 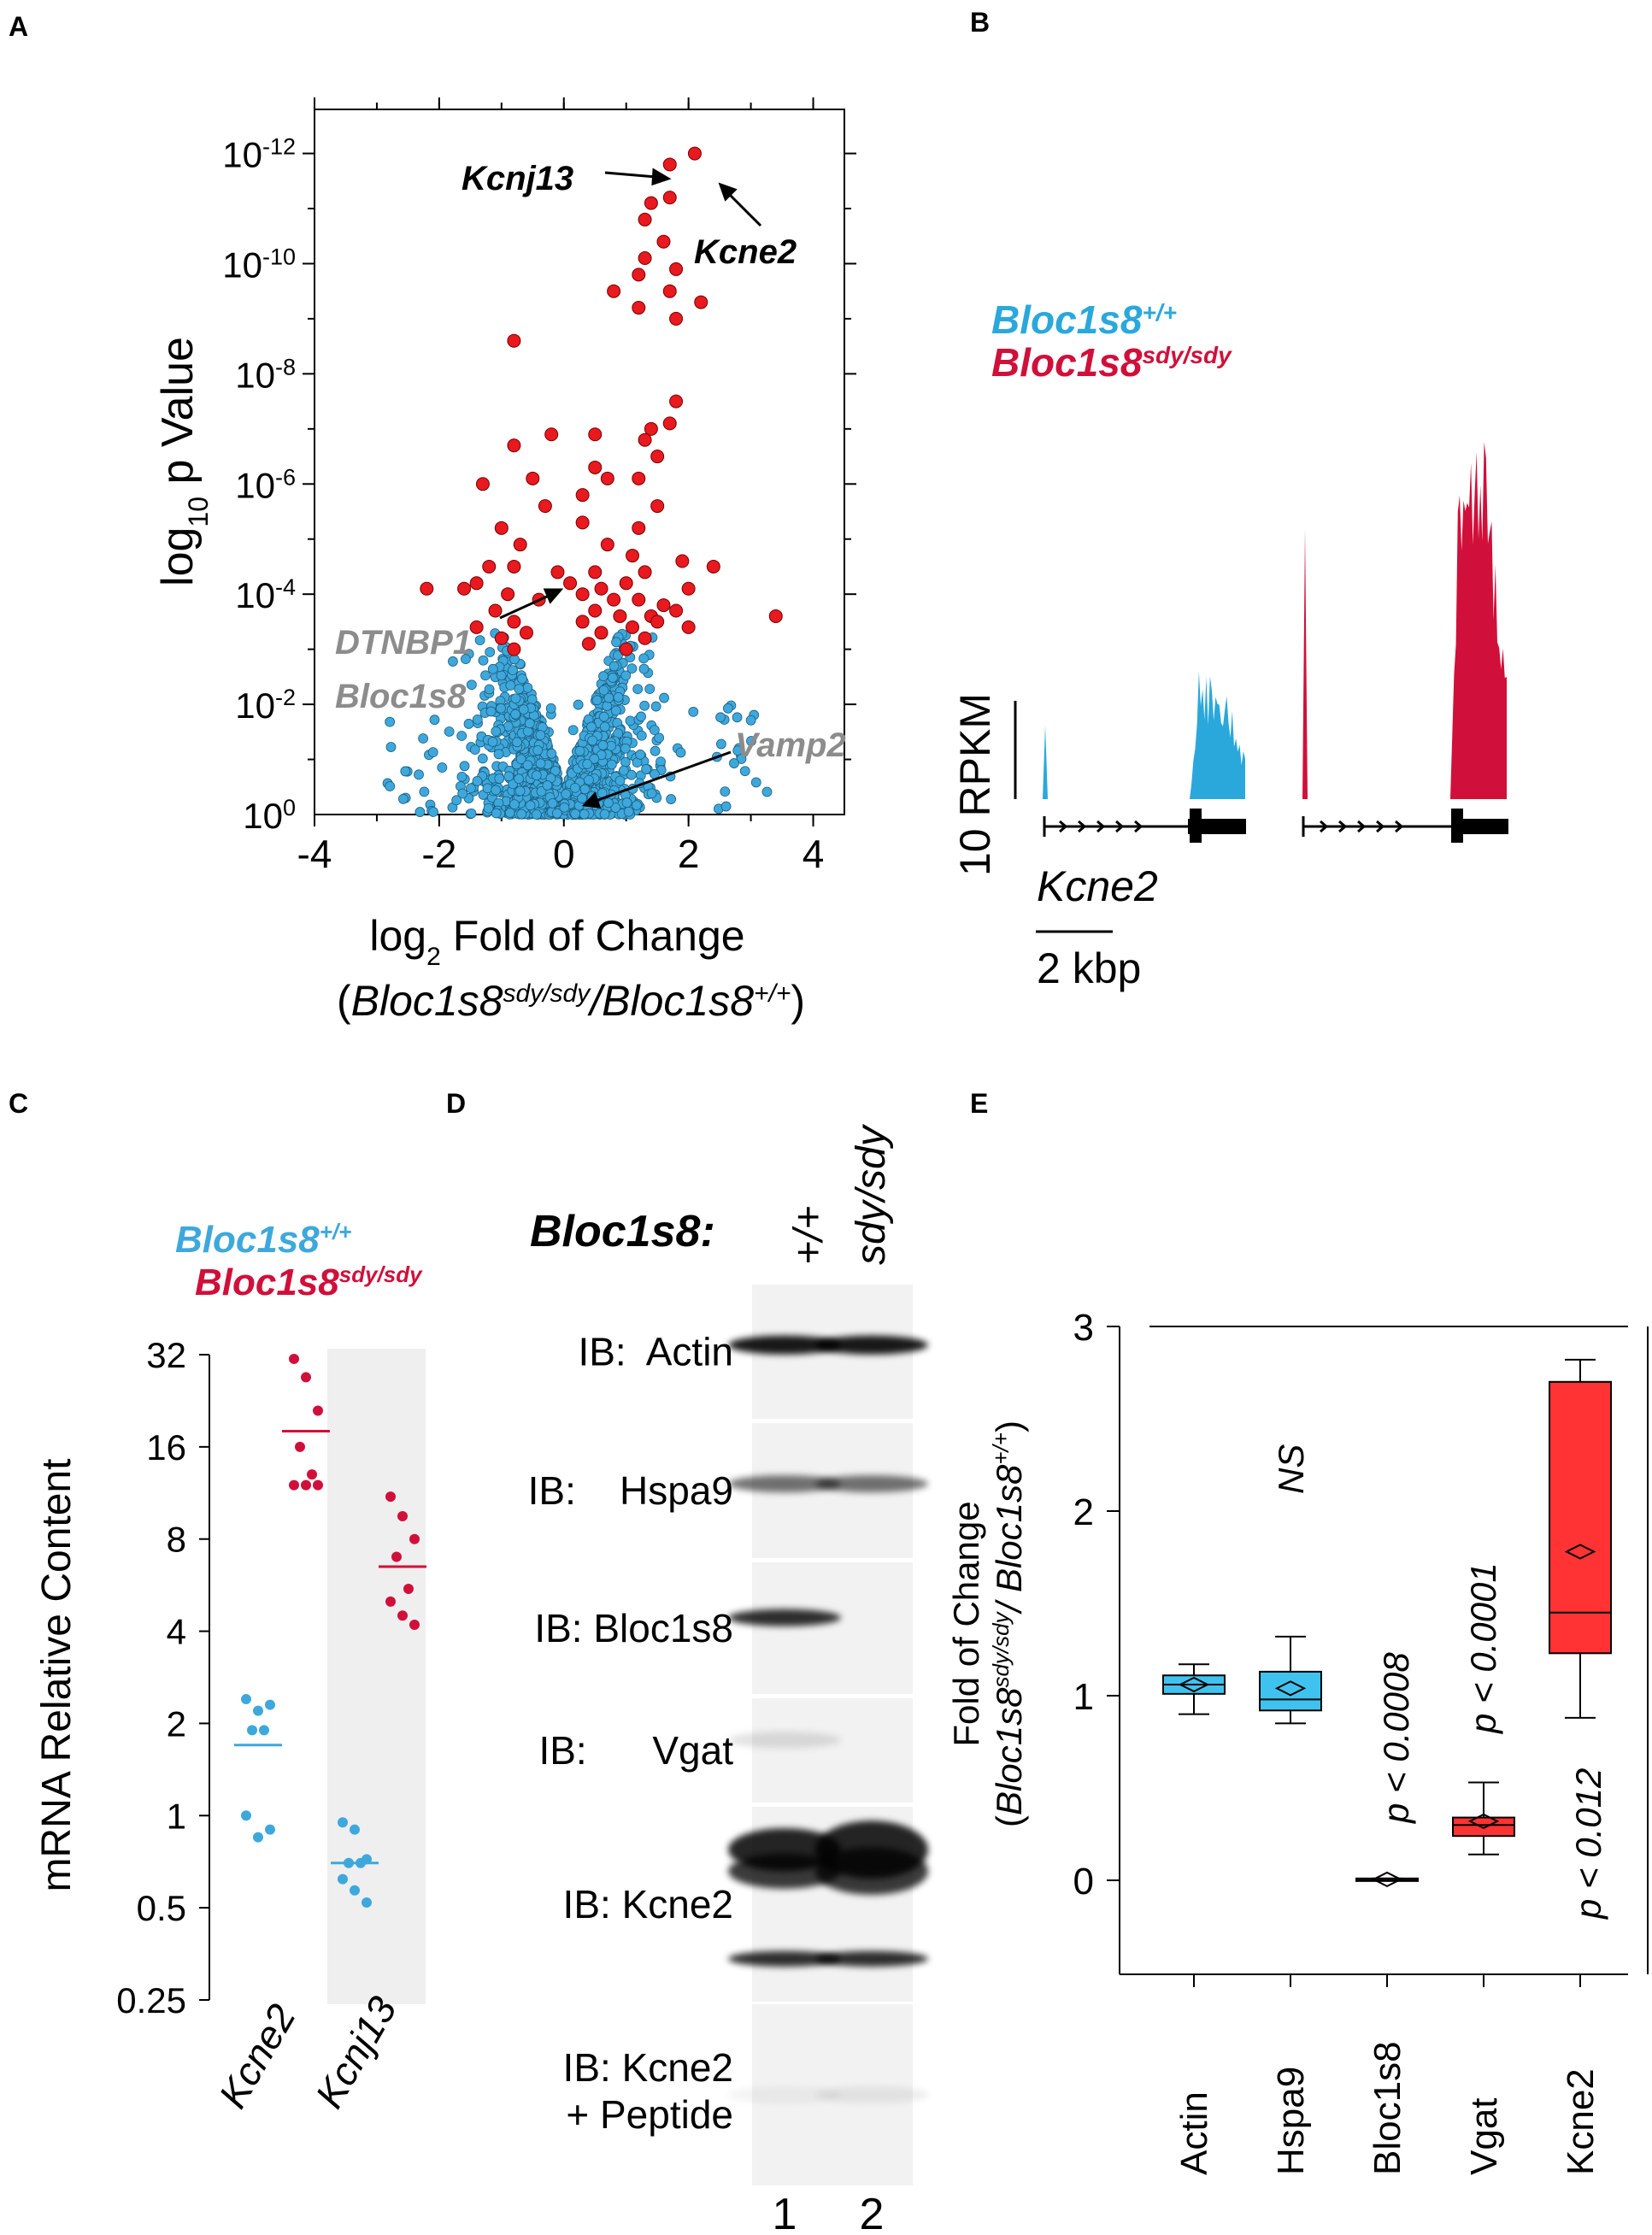 I want to click on scale-label-rpkm: 10 RPKM, so click(x=975, y=784).